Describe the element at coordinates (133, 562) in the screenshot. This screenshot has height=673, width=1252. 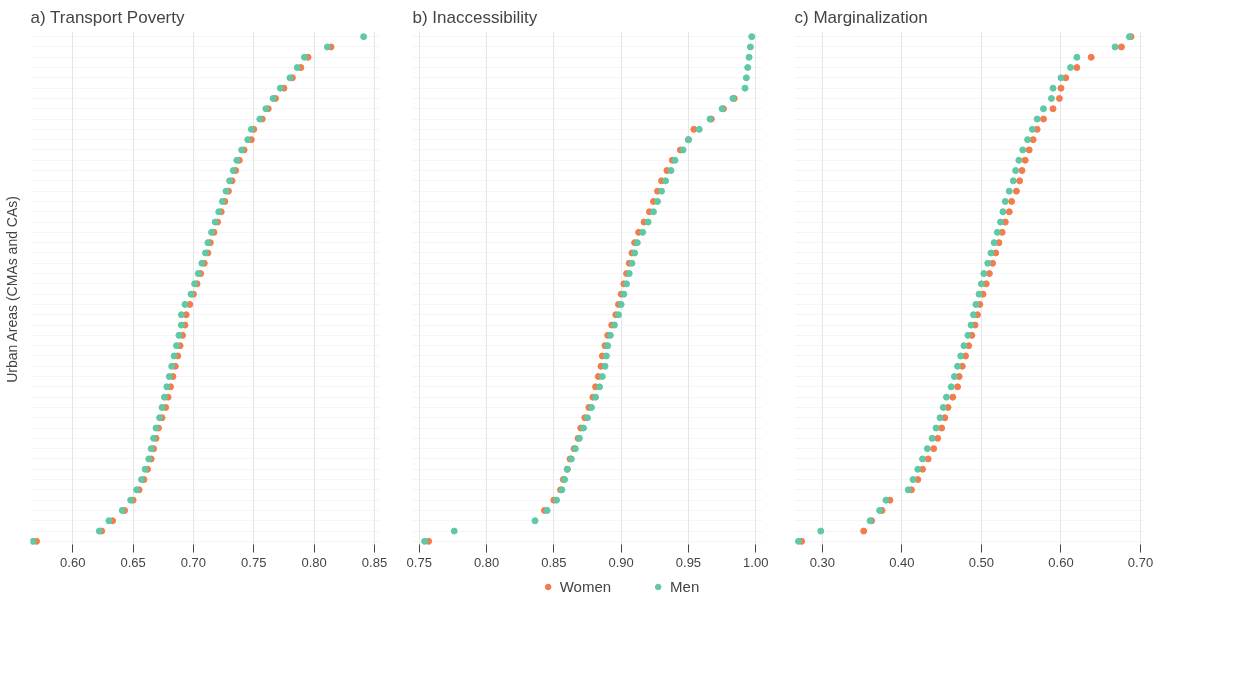
I see `x-tick-label: 0.65` at that location.